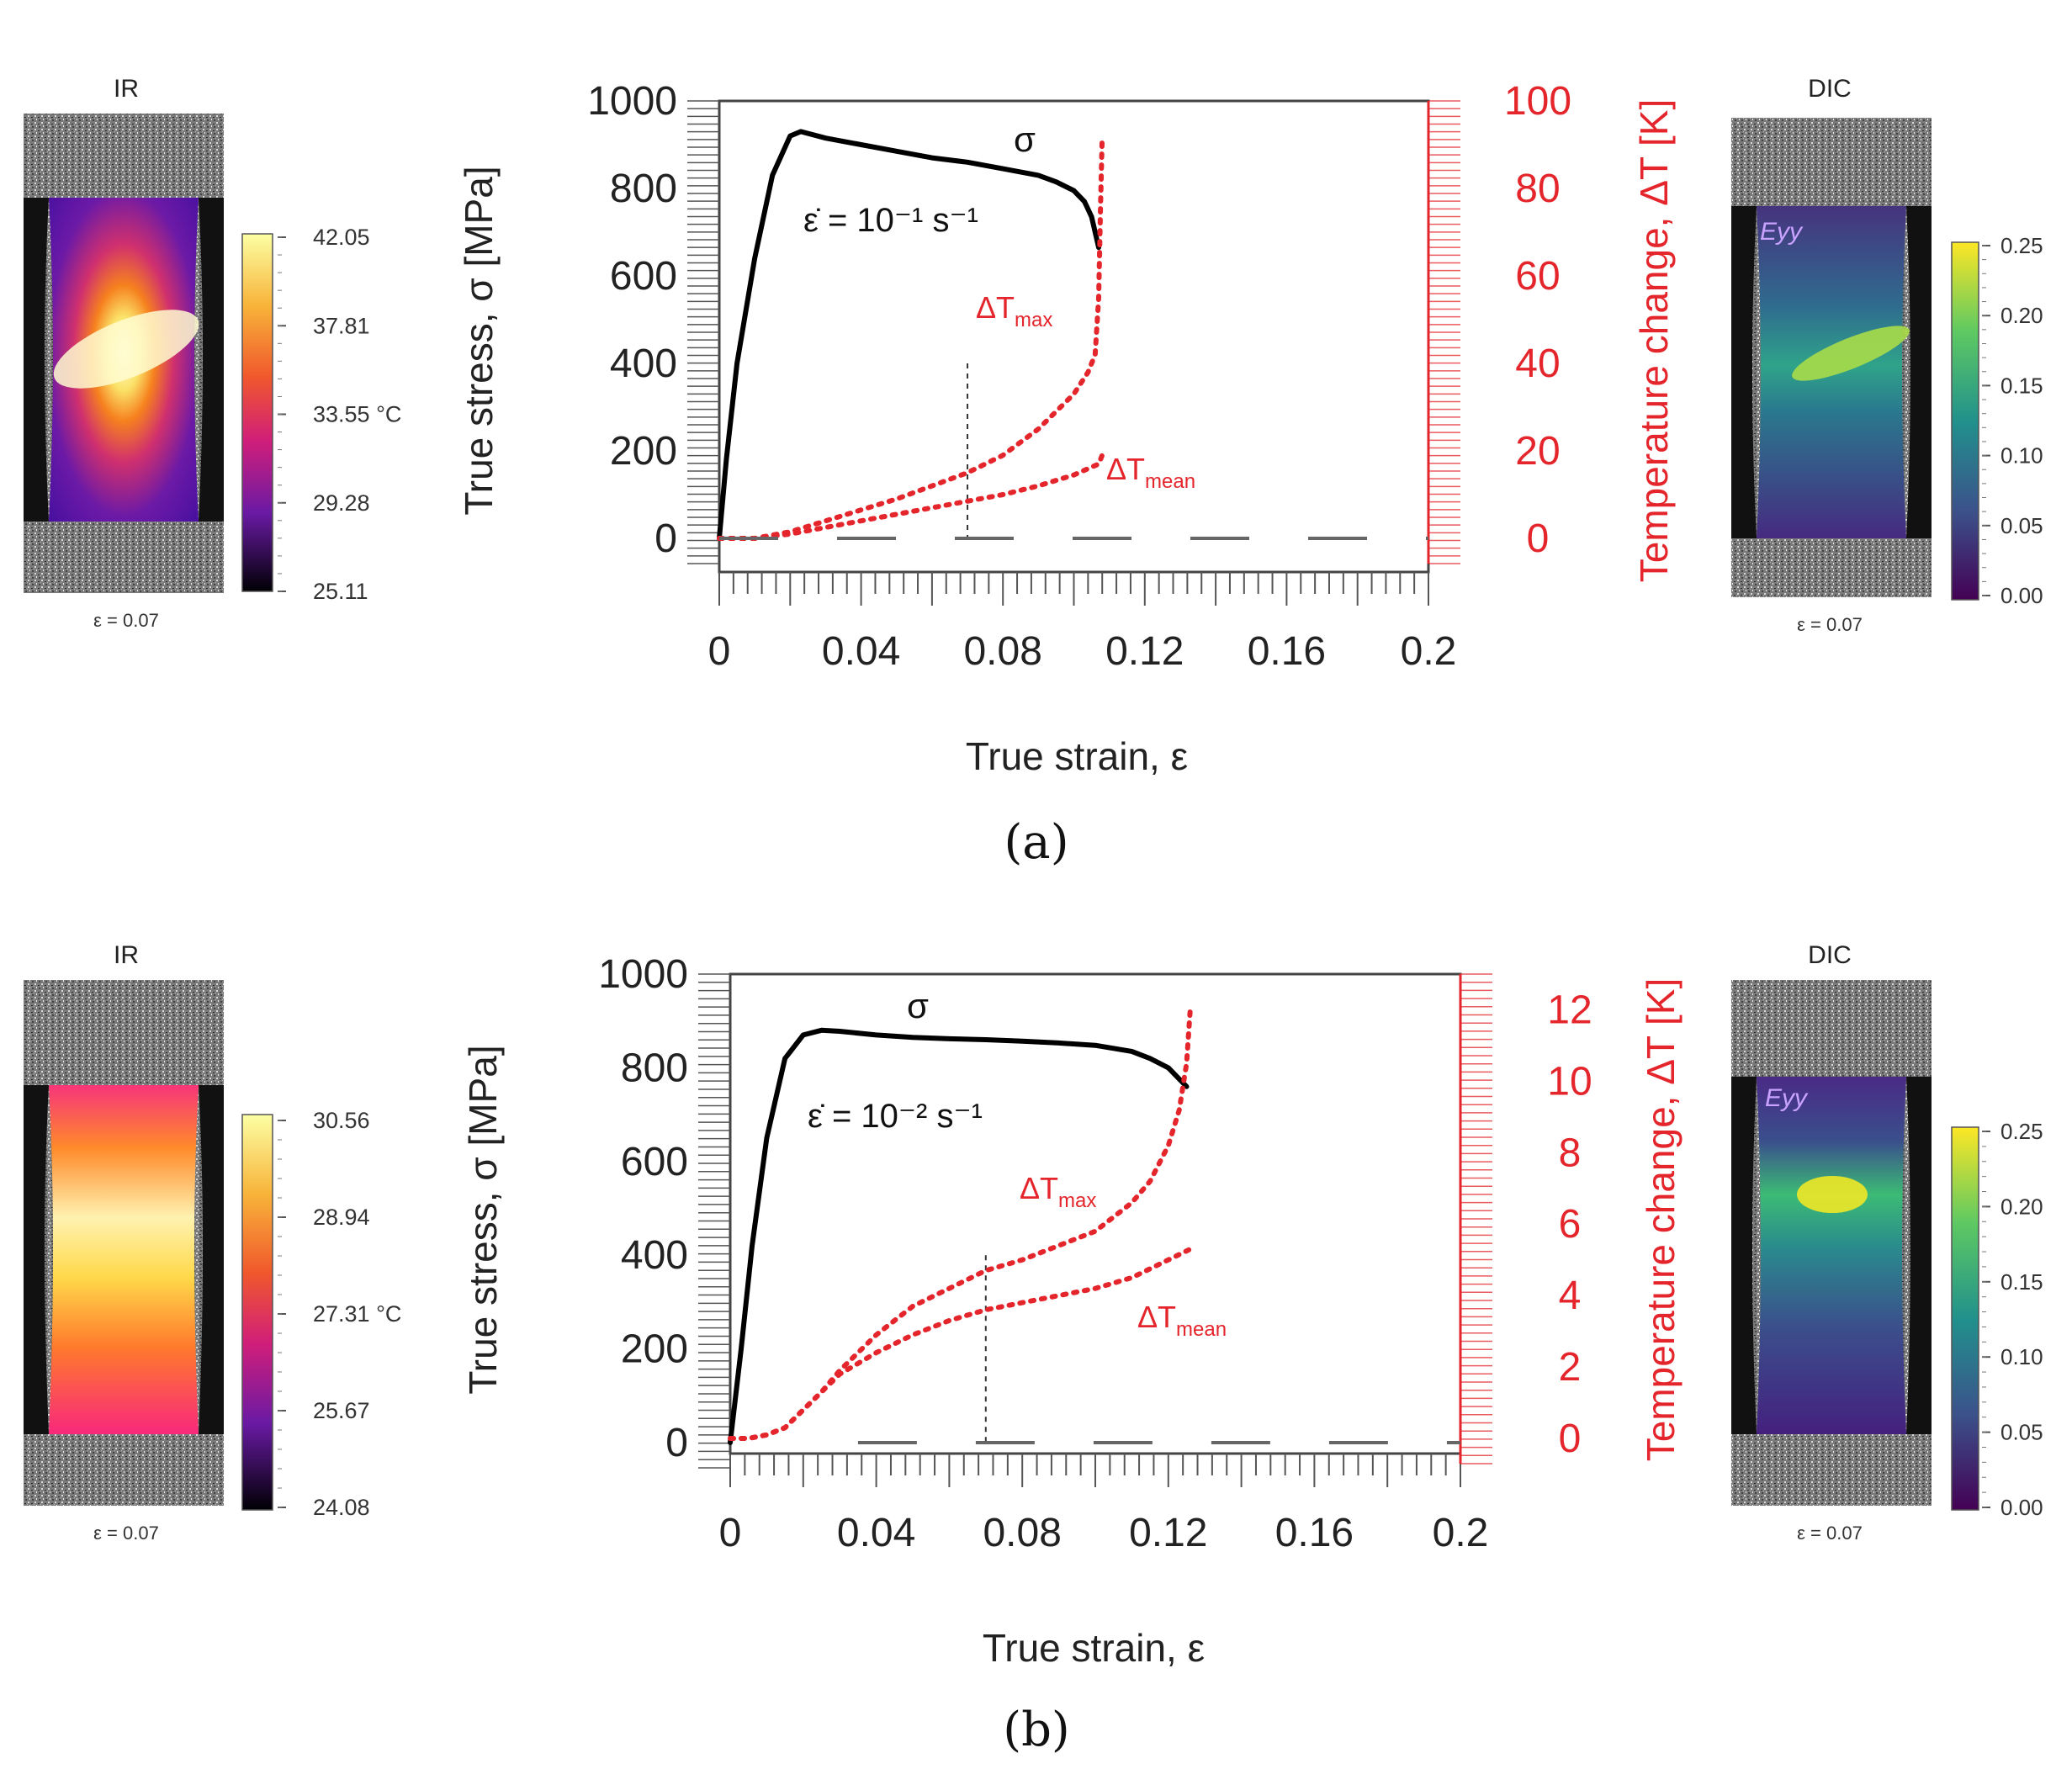 Image resolution: width=2072 pixels, height=1769 pixels. Describe the element at coordinates (341, 1120) in the screenshot. I see `colorbar-tick-label: 30.56` at that location.